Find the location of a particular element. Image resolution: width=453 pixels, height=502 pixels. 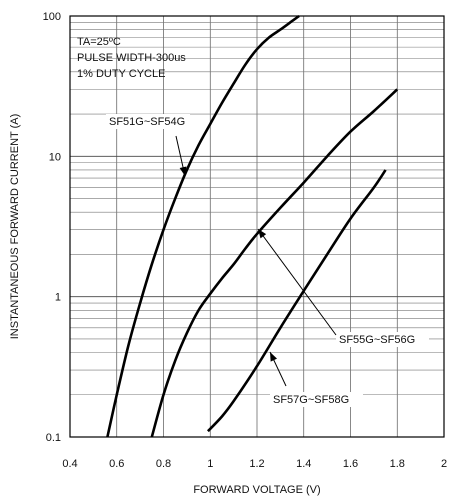

y-tick-label: 1 is located at coordinates (58, 298).